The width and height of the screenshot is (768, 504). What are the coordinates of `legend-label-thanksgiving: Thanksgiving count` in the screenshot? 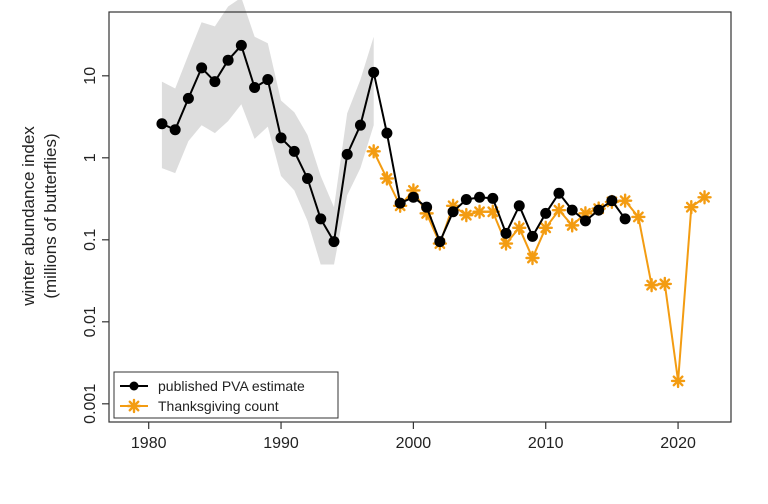 It's located at (218, 406).